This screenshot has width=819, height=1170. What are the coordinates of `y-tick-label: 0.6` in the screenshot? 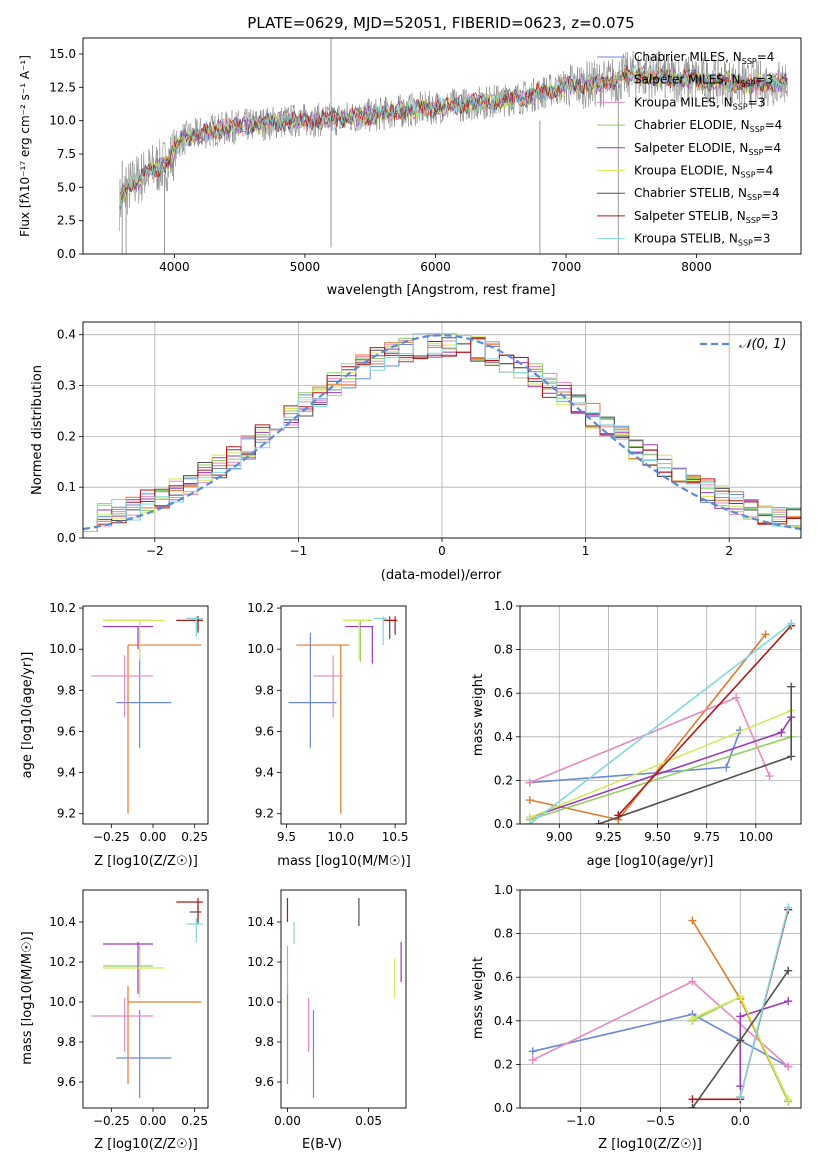 It's located at (503, 977).